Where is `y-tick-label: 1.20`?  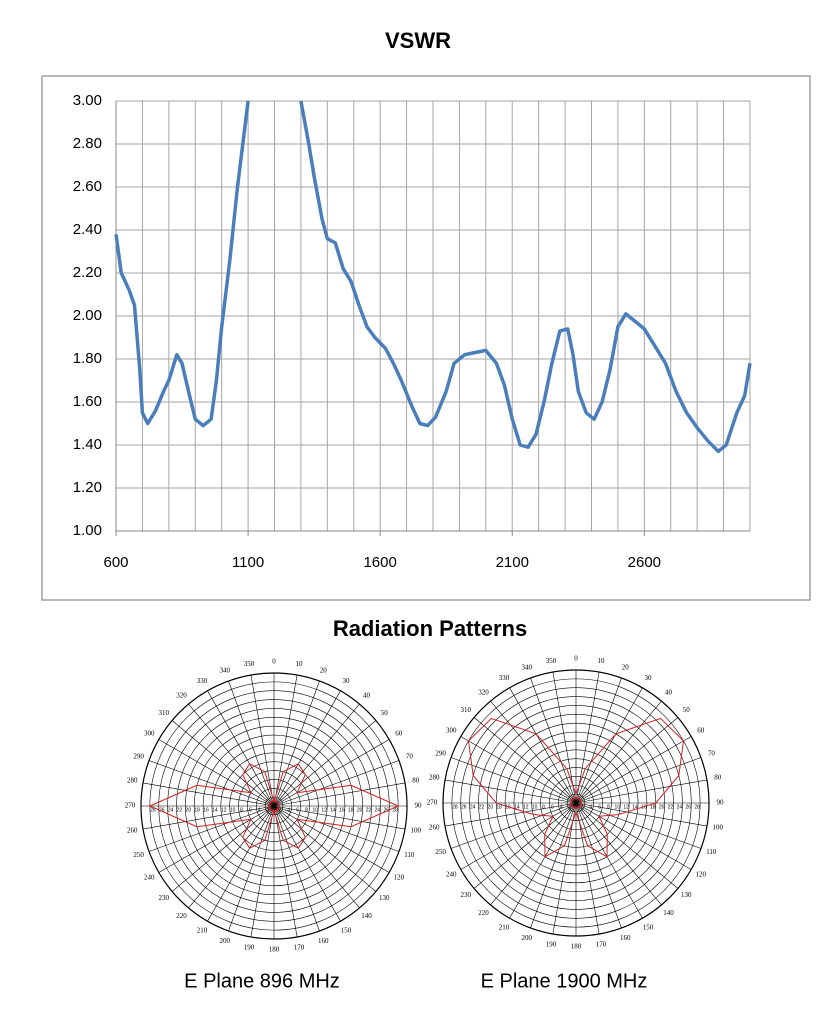 y-tick-label: 1.20 is located at coordinates (87, 487).